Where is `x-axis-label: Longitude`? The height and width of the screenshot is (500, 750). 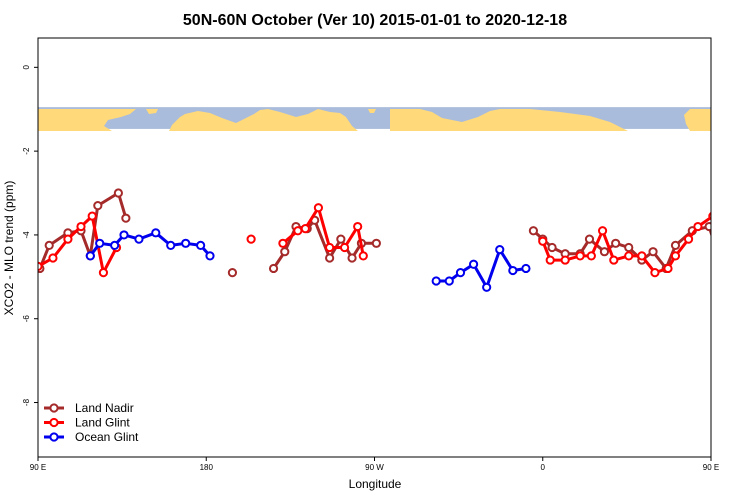
x-axis-label: Longitude is located at coordinates (375, 484).